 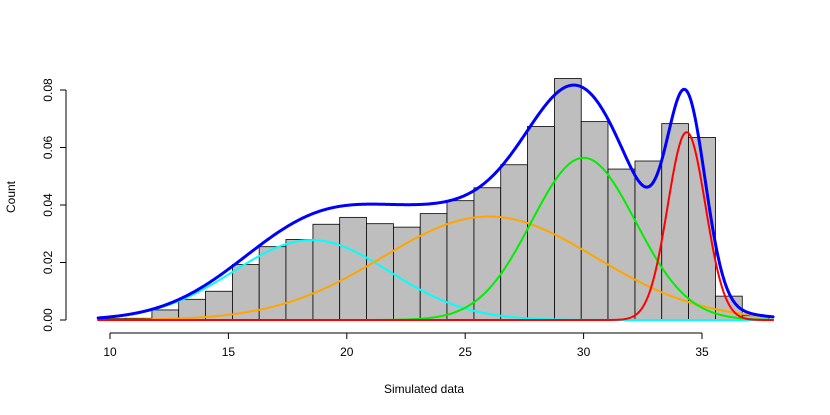 I want to click on y-axis: 0.00 0.02 0.04 0.06 0.08, so click(x=54, y=205).